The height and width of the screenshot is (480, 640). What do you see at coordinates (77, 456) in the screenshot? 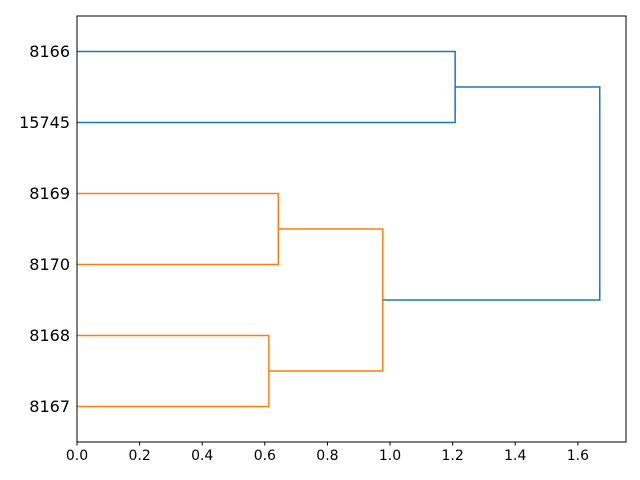
I see `x-tick-label: 0.0` at bounding box center [77, 456].